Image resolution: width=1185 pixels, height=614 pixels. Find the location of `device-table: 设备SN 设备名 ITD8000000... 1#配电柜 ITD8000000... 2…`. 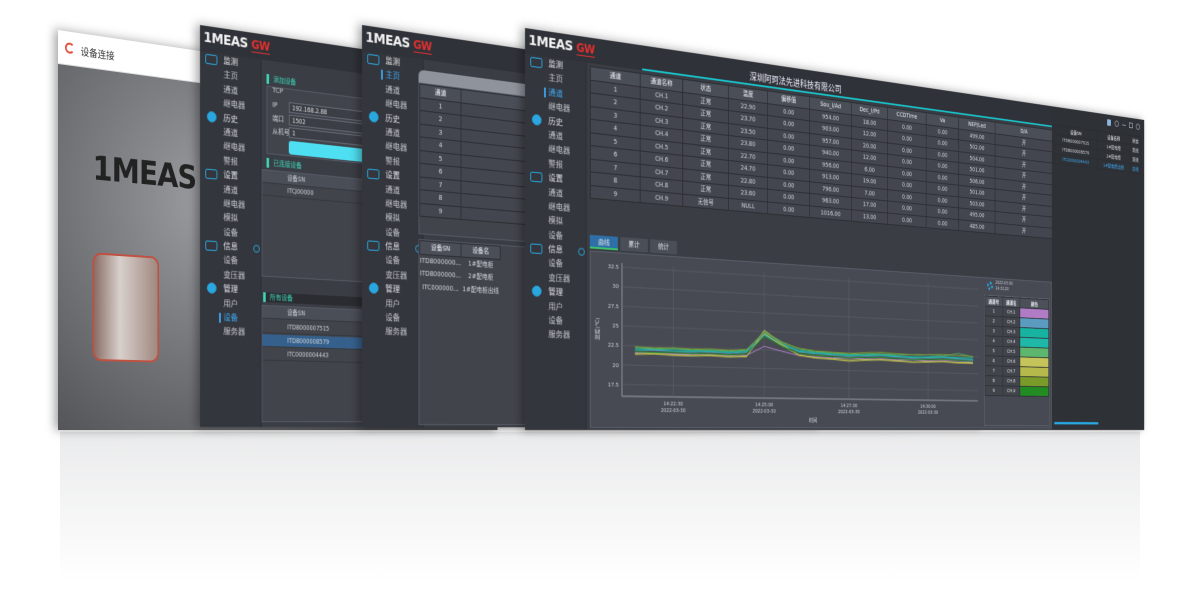

device-table: 设备SN 设备名 ITD8000000... 1#配电柜 ITD8000000... 2… is located at coordinates (460, 268).